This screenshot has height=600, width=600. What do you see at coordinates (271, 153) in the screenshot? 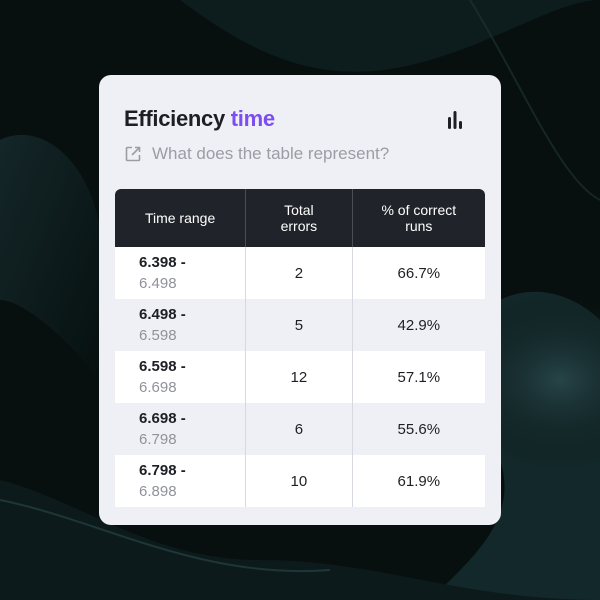
I see `question-text: What does the table represent?` at bounding box center [271, 153].